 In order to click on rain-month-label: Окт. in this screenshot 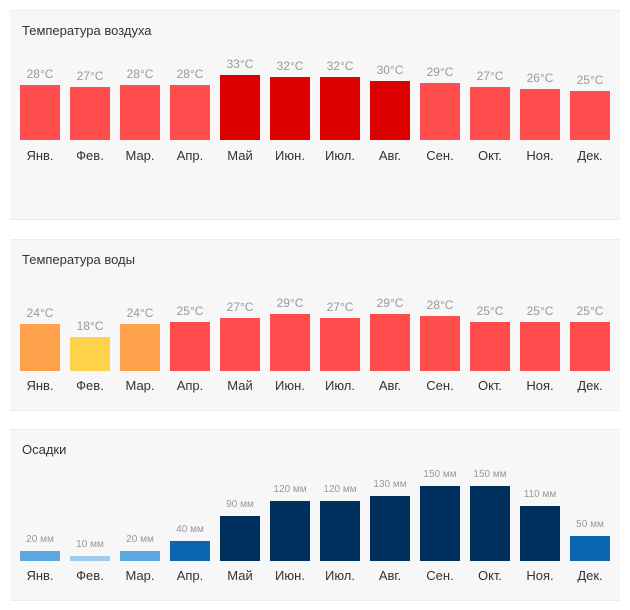, I will do `click(490, 575)`.